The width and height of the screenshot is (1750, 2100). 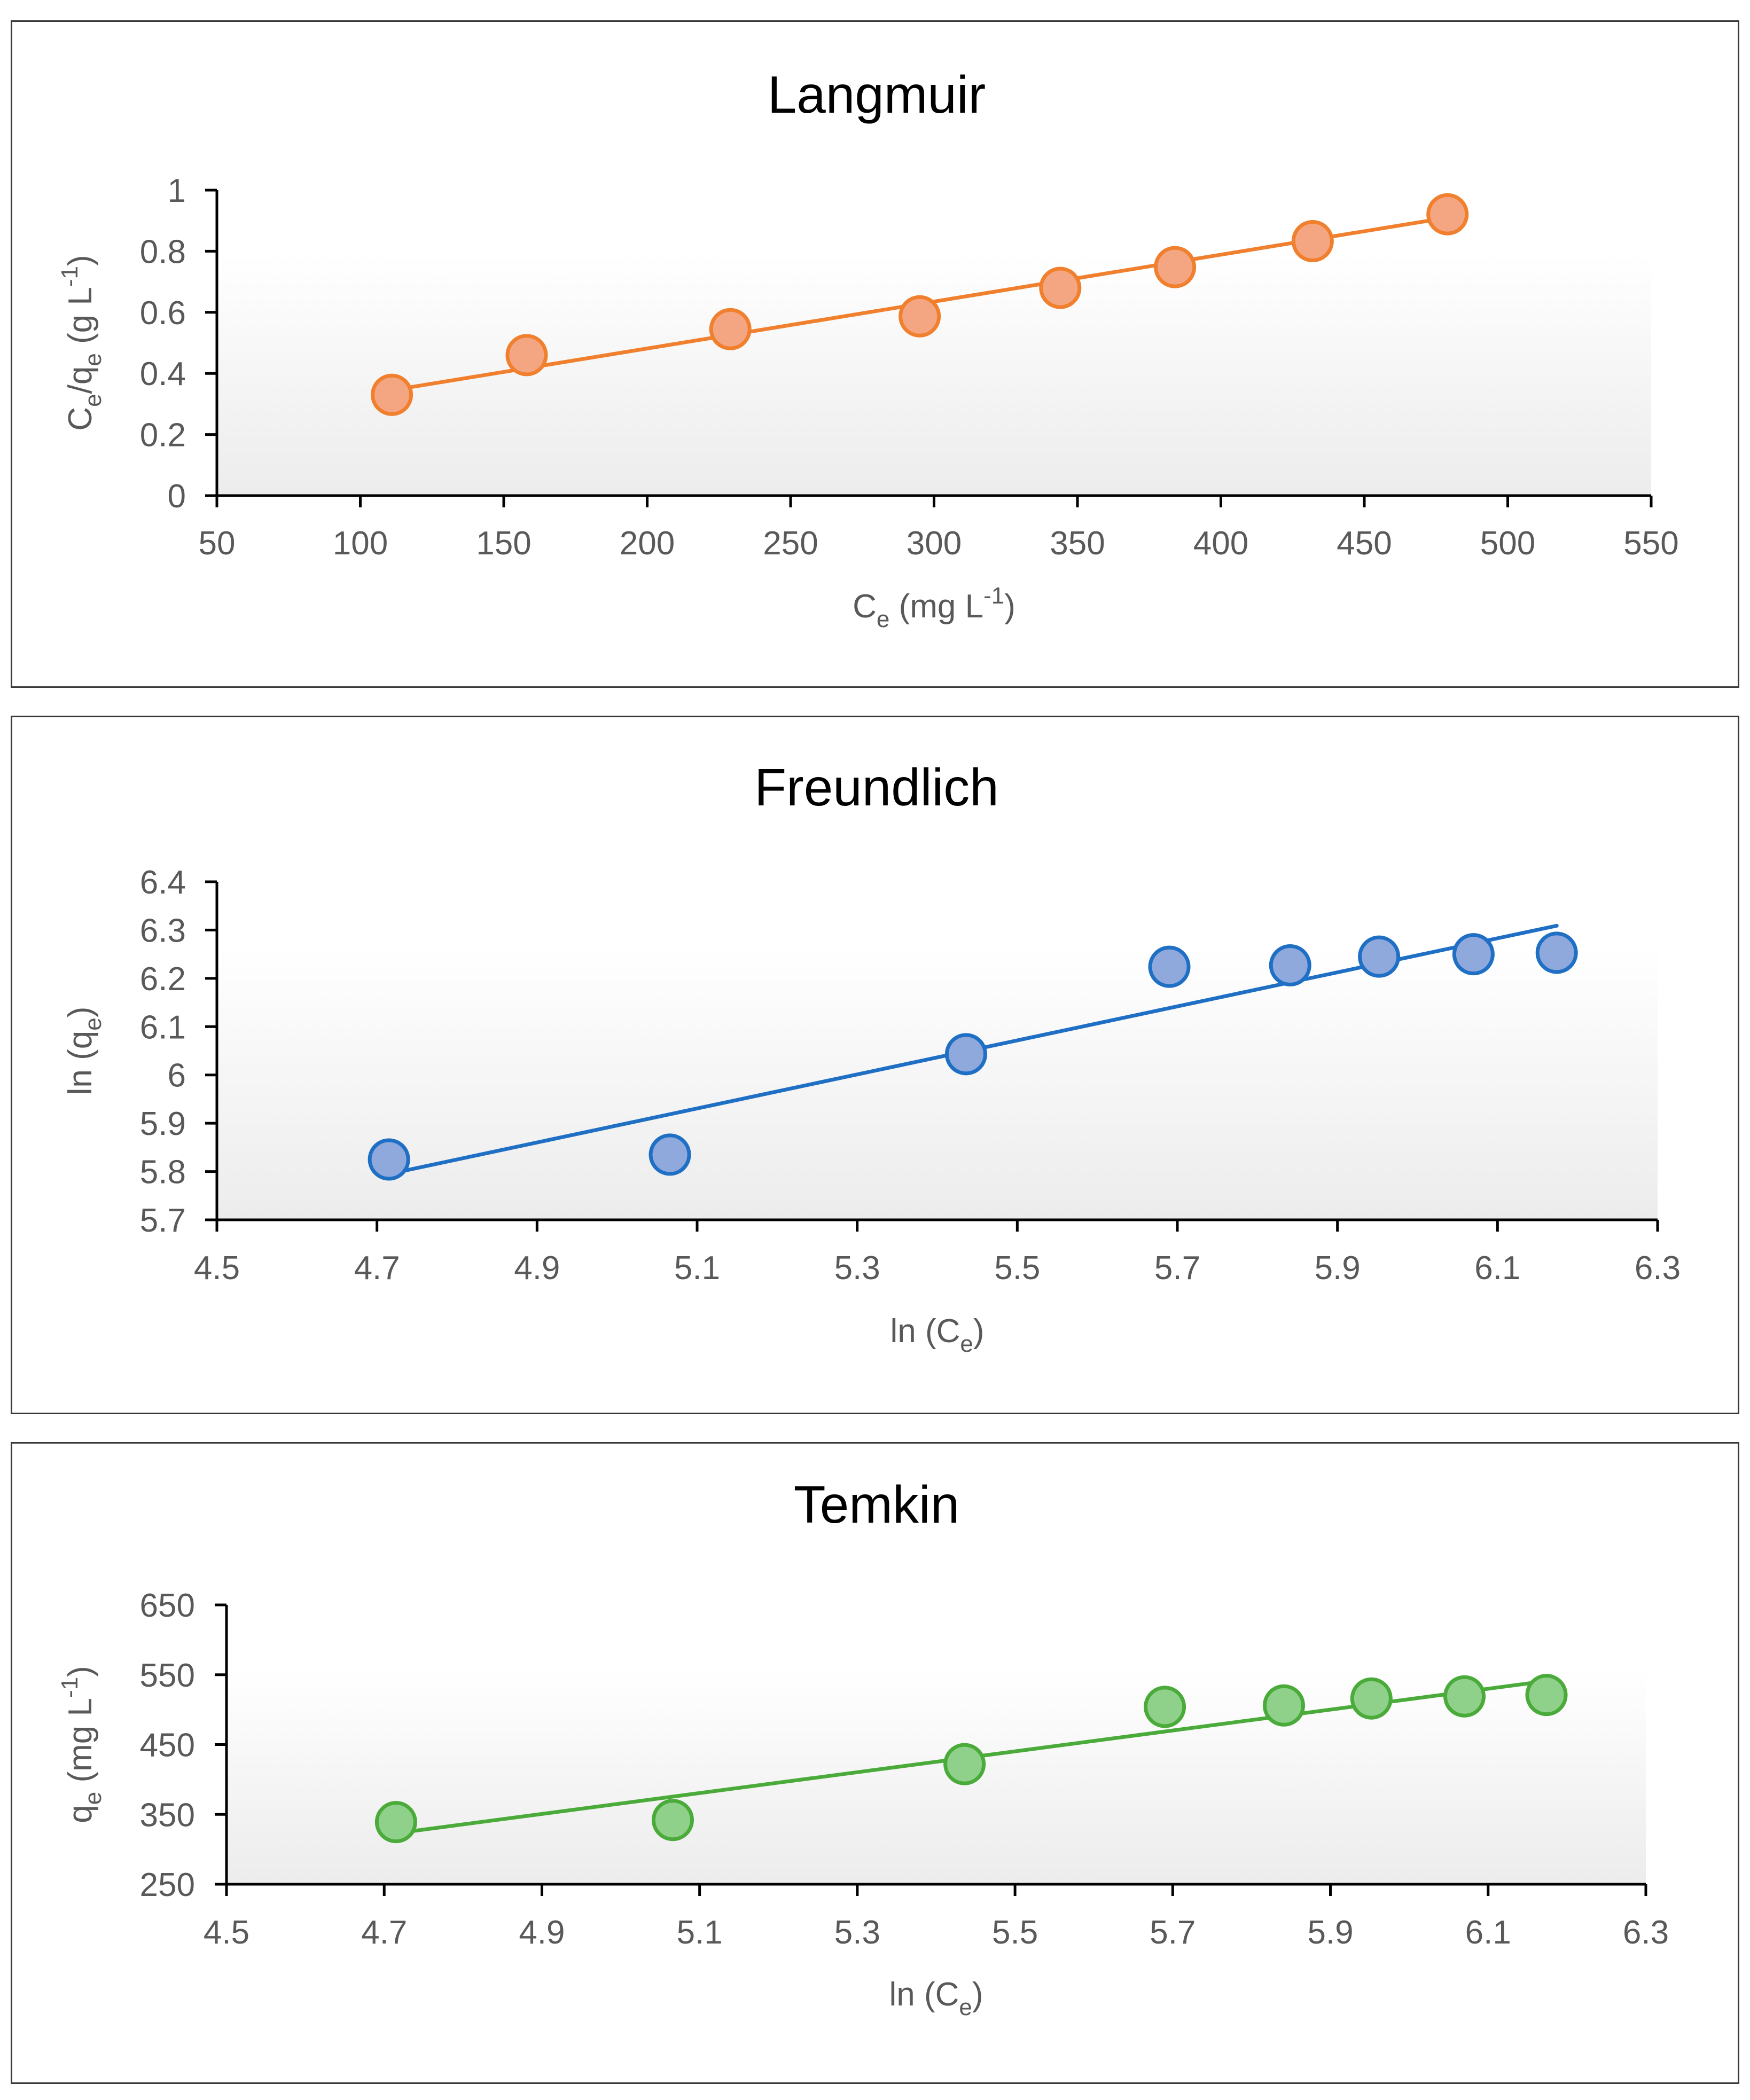 I want to click on y-label-part: q, so click(x=80, y=1814).